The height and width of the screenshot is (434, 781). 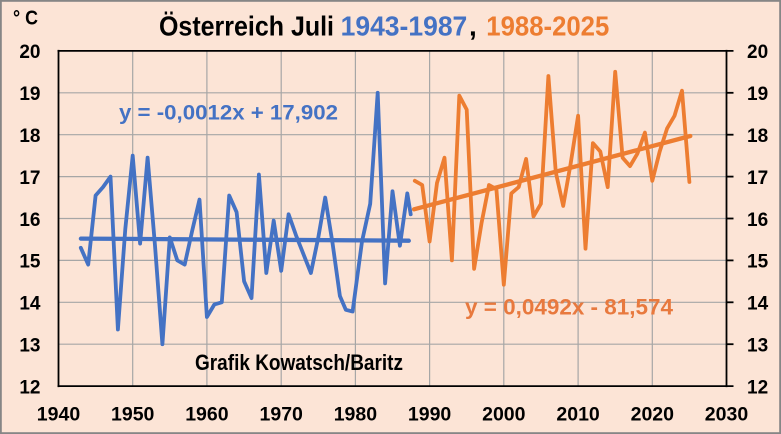 What do you see at coordinates (404, 26) in the screenshot?
I see `svg-text: 1943-1987` at bounding box center [404, 26].